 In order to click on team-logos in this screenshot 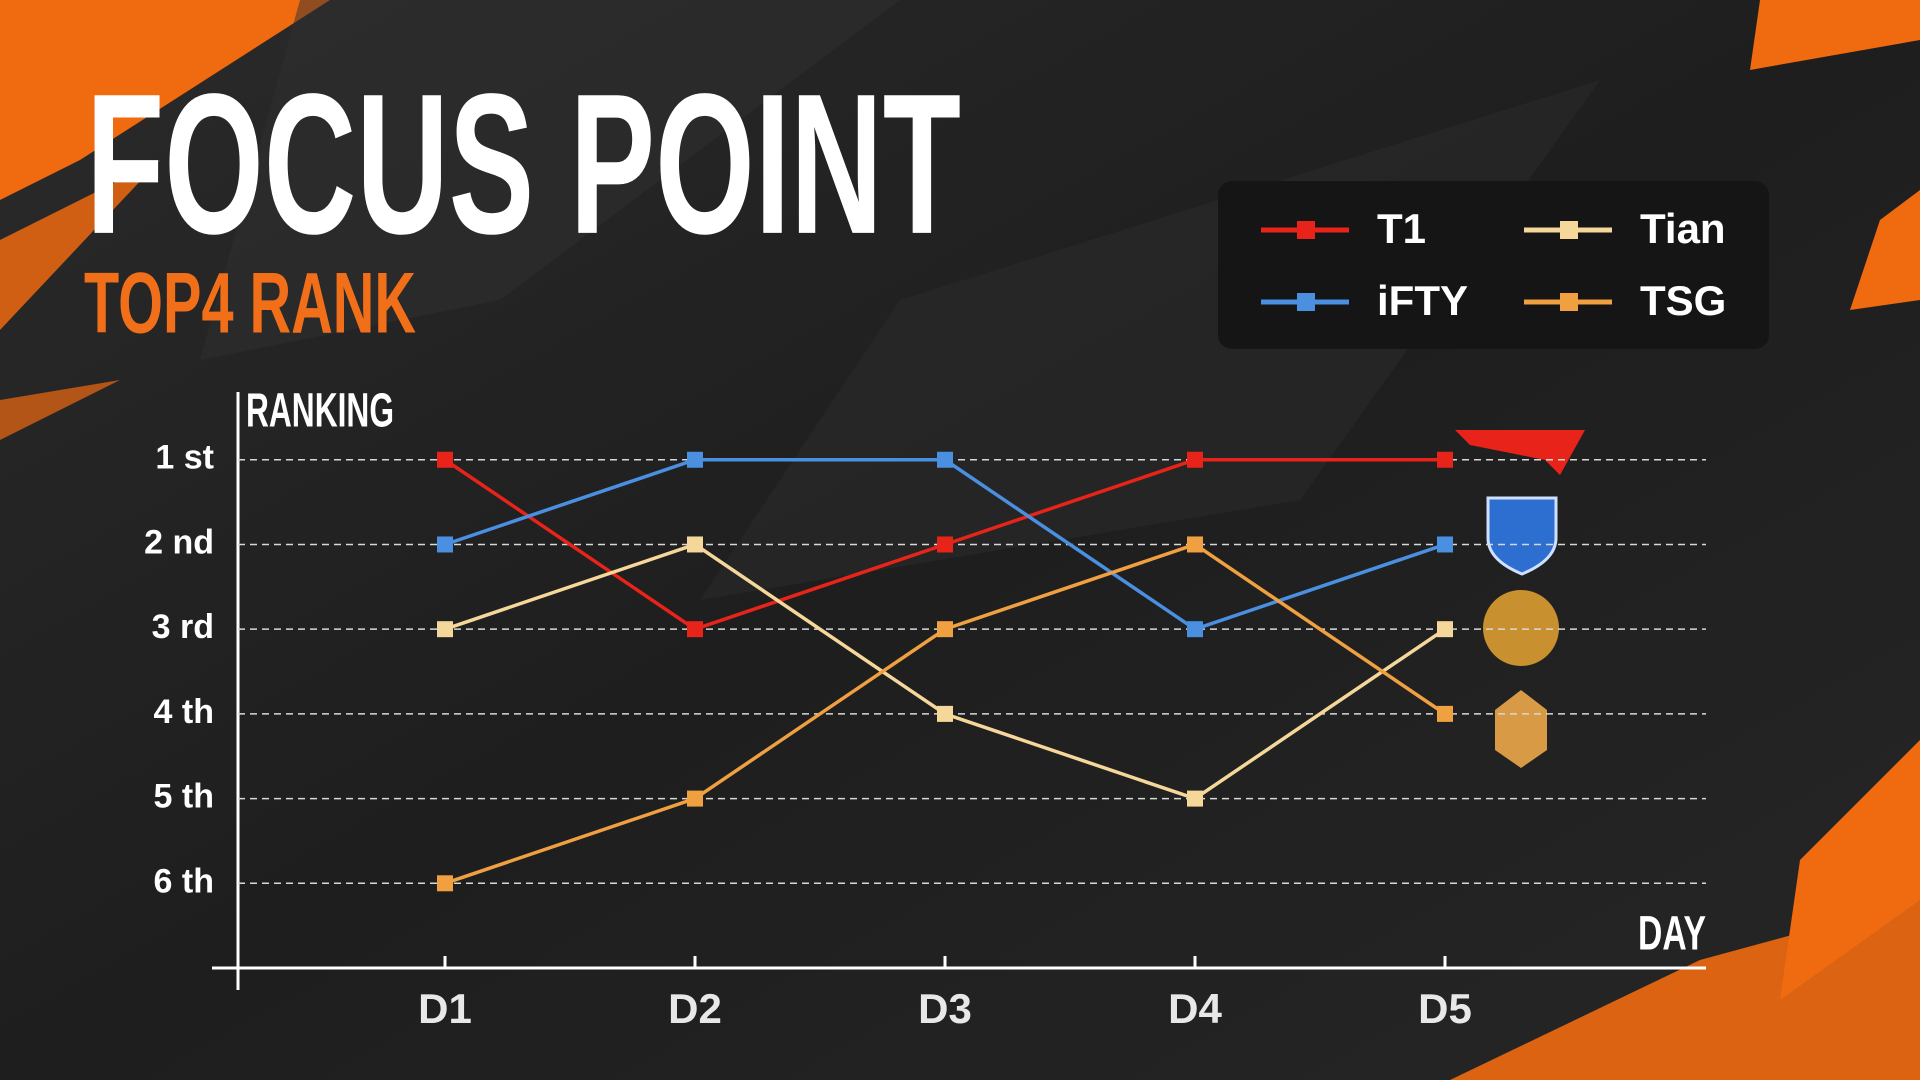, I will do `click(1520, 599)`.